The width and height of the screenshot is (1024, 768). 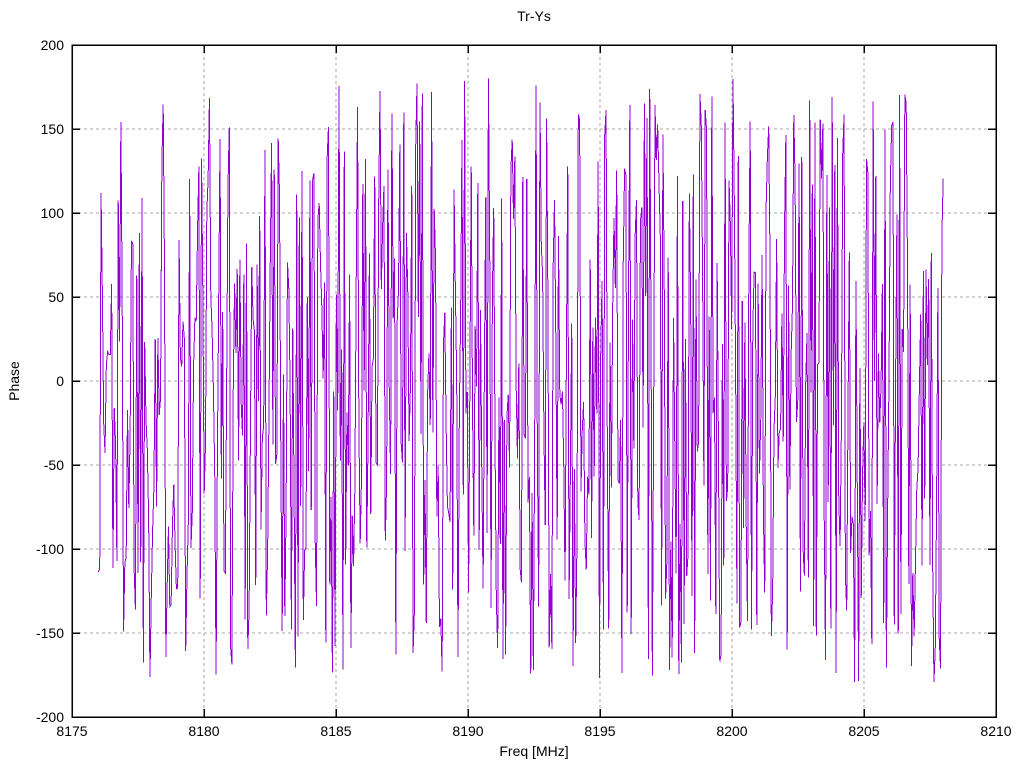 I want to click on x-tick-label: 8185, so click(x=336, y=731).